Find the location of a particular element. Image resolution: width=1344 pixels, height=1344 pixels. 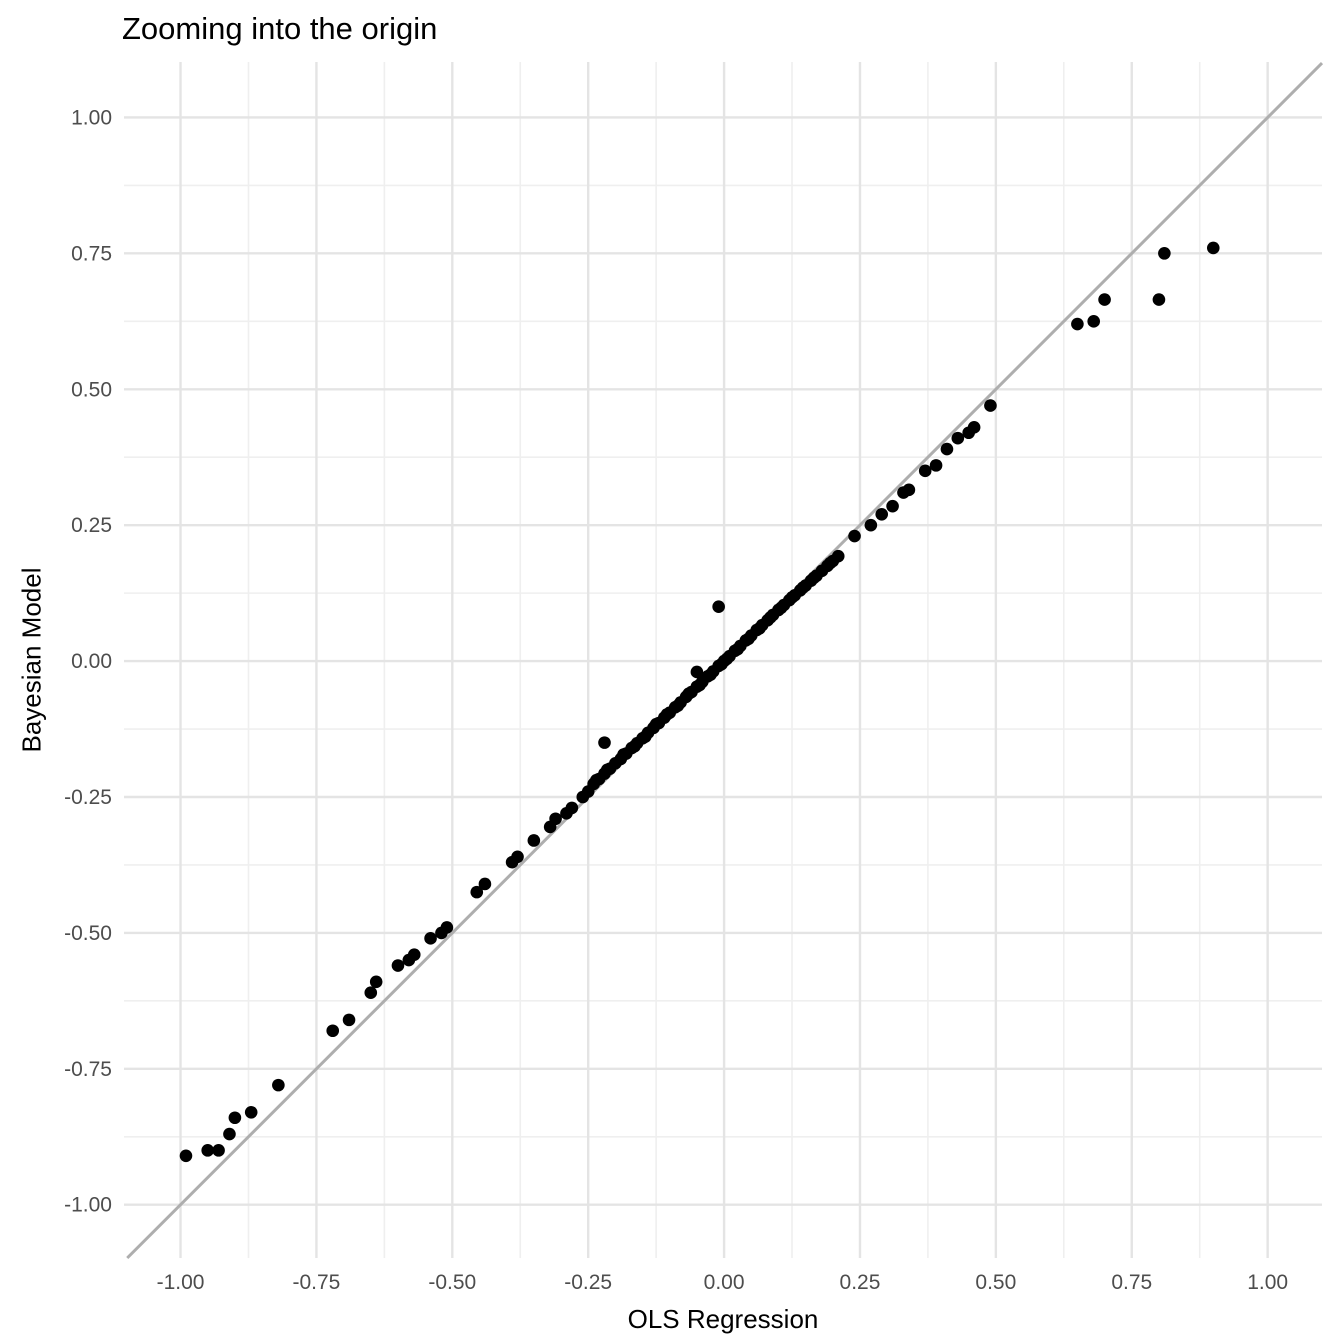

x-tick-label: -0.25 is located at coordinates (588, 1282).